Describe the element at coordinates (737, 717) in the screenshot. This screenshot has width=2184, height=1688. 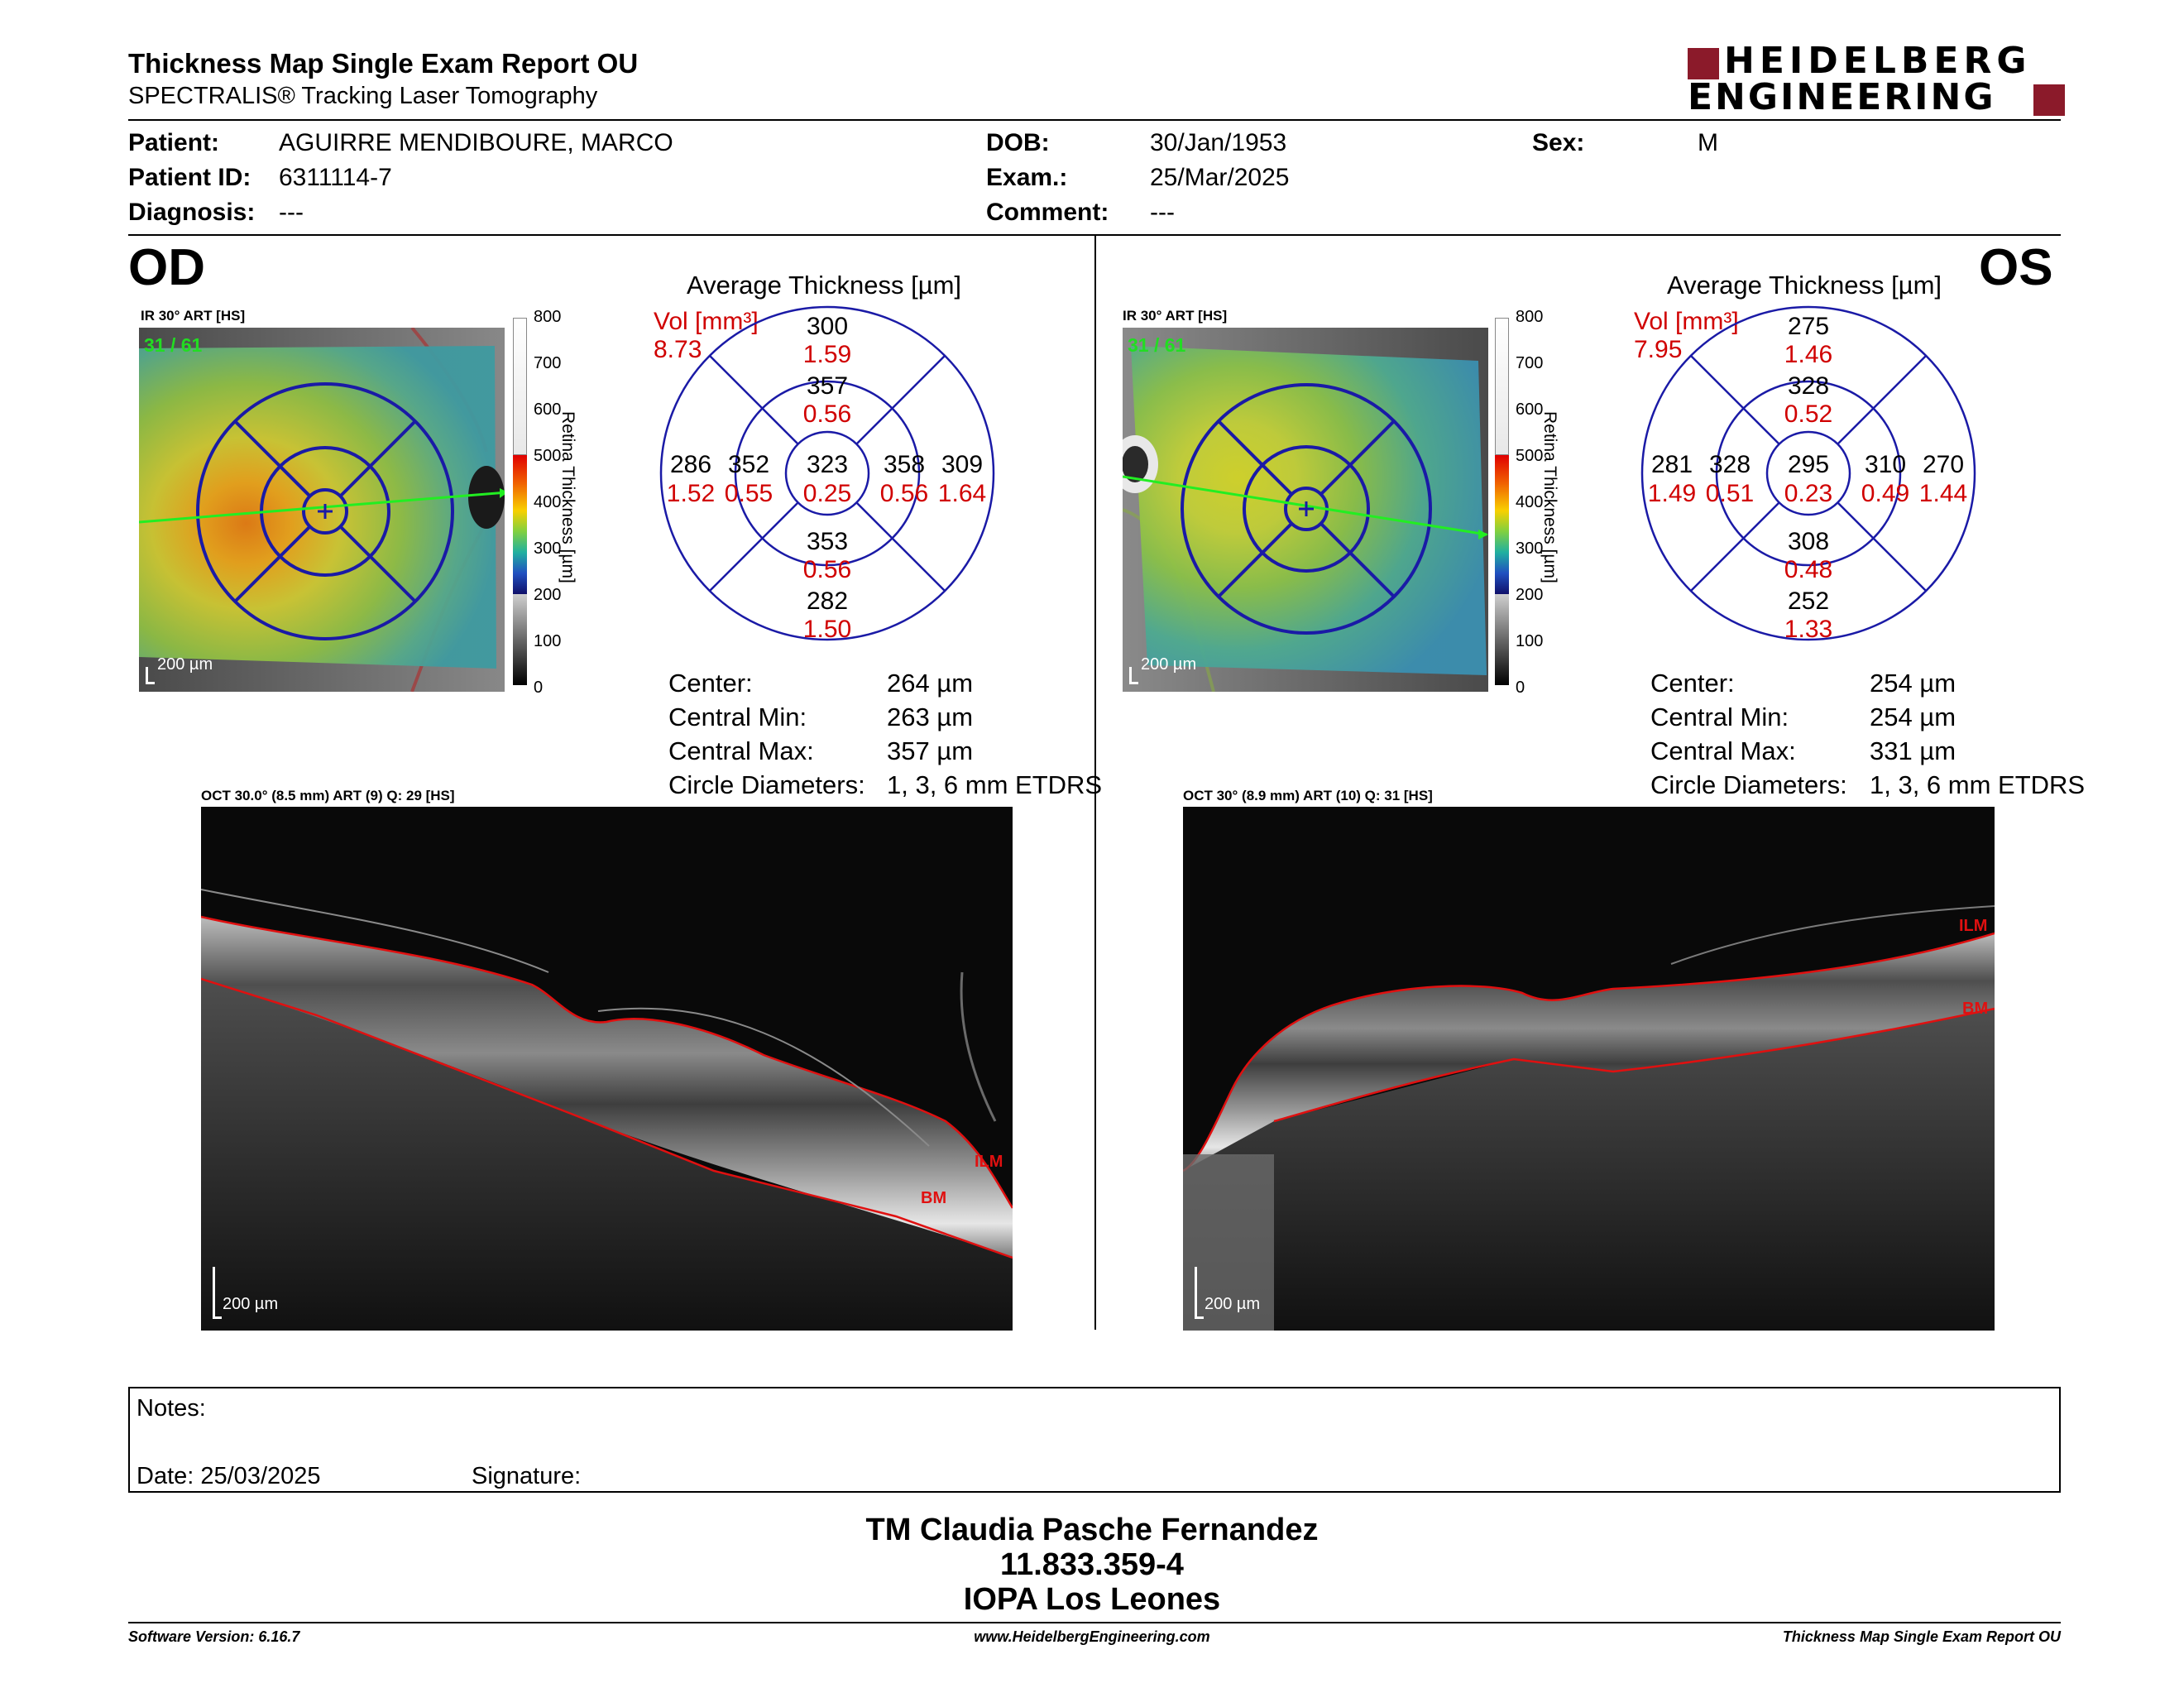
I see `od-cmin-label: Central Min:` at that location.